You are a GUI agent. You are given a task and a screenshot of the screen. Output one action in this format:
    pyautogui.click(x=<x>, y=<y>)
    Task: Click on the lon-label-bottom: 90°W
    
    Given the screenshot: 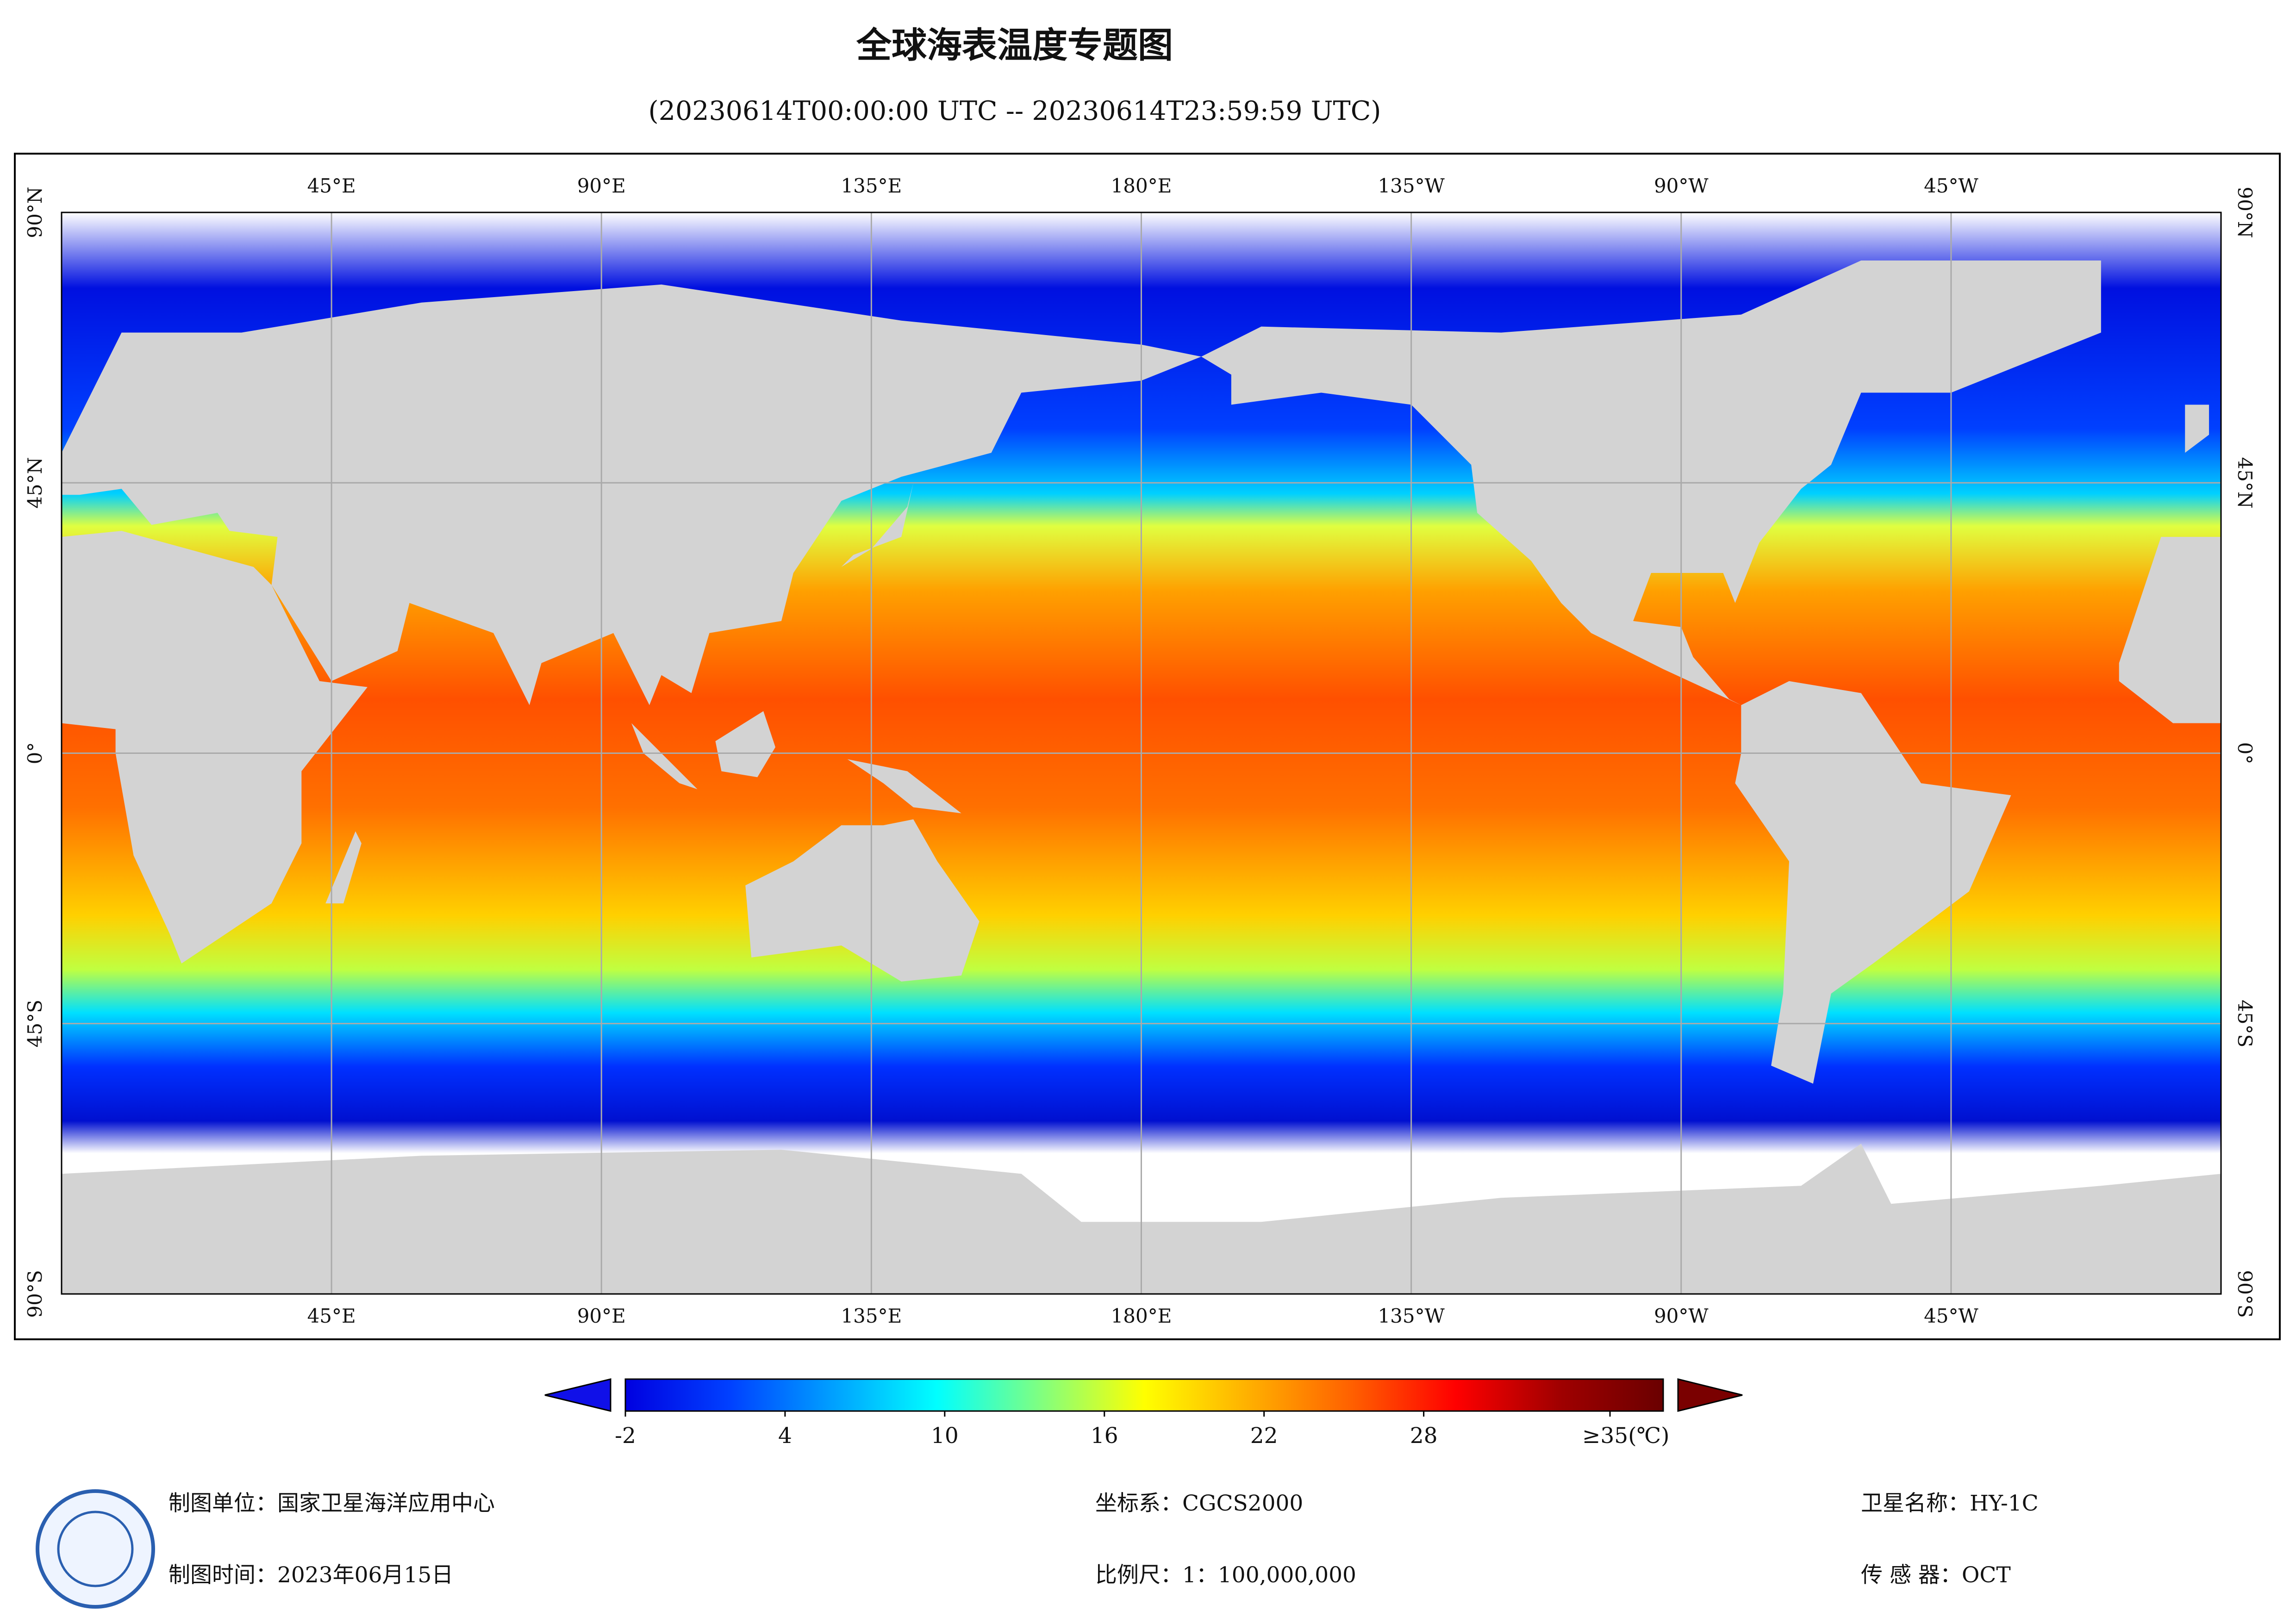 What is the action you would take?
    pyautogui.click(x=1681, y=1316)
    